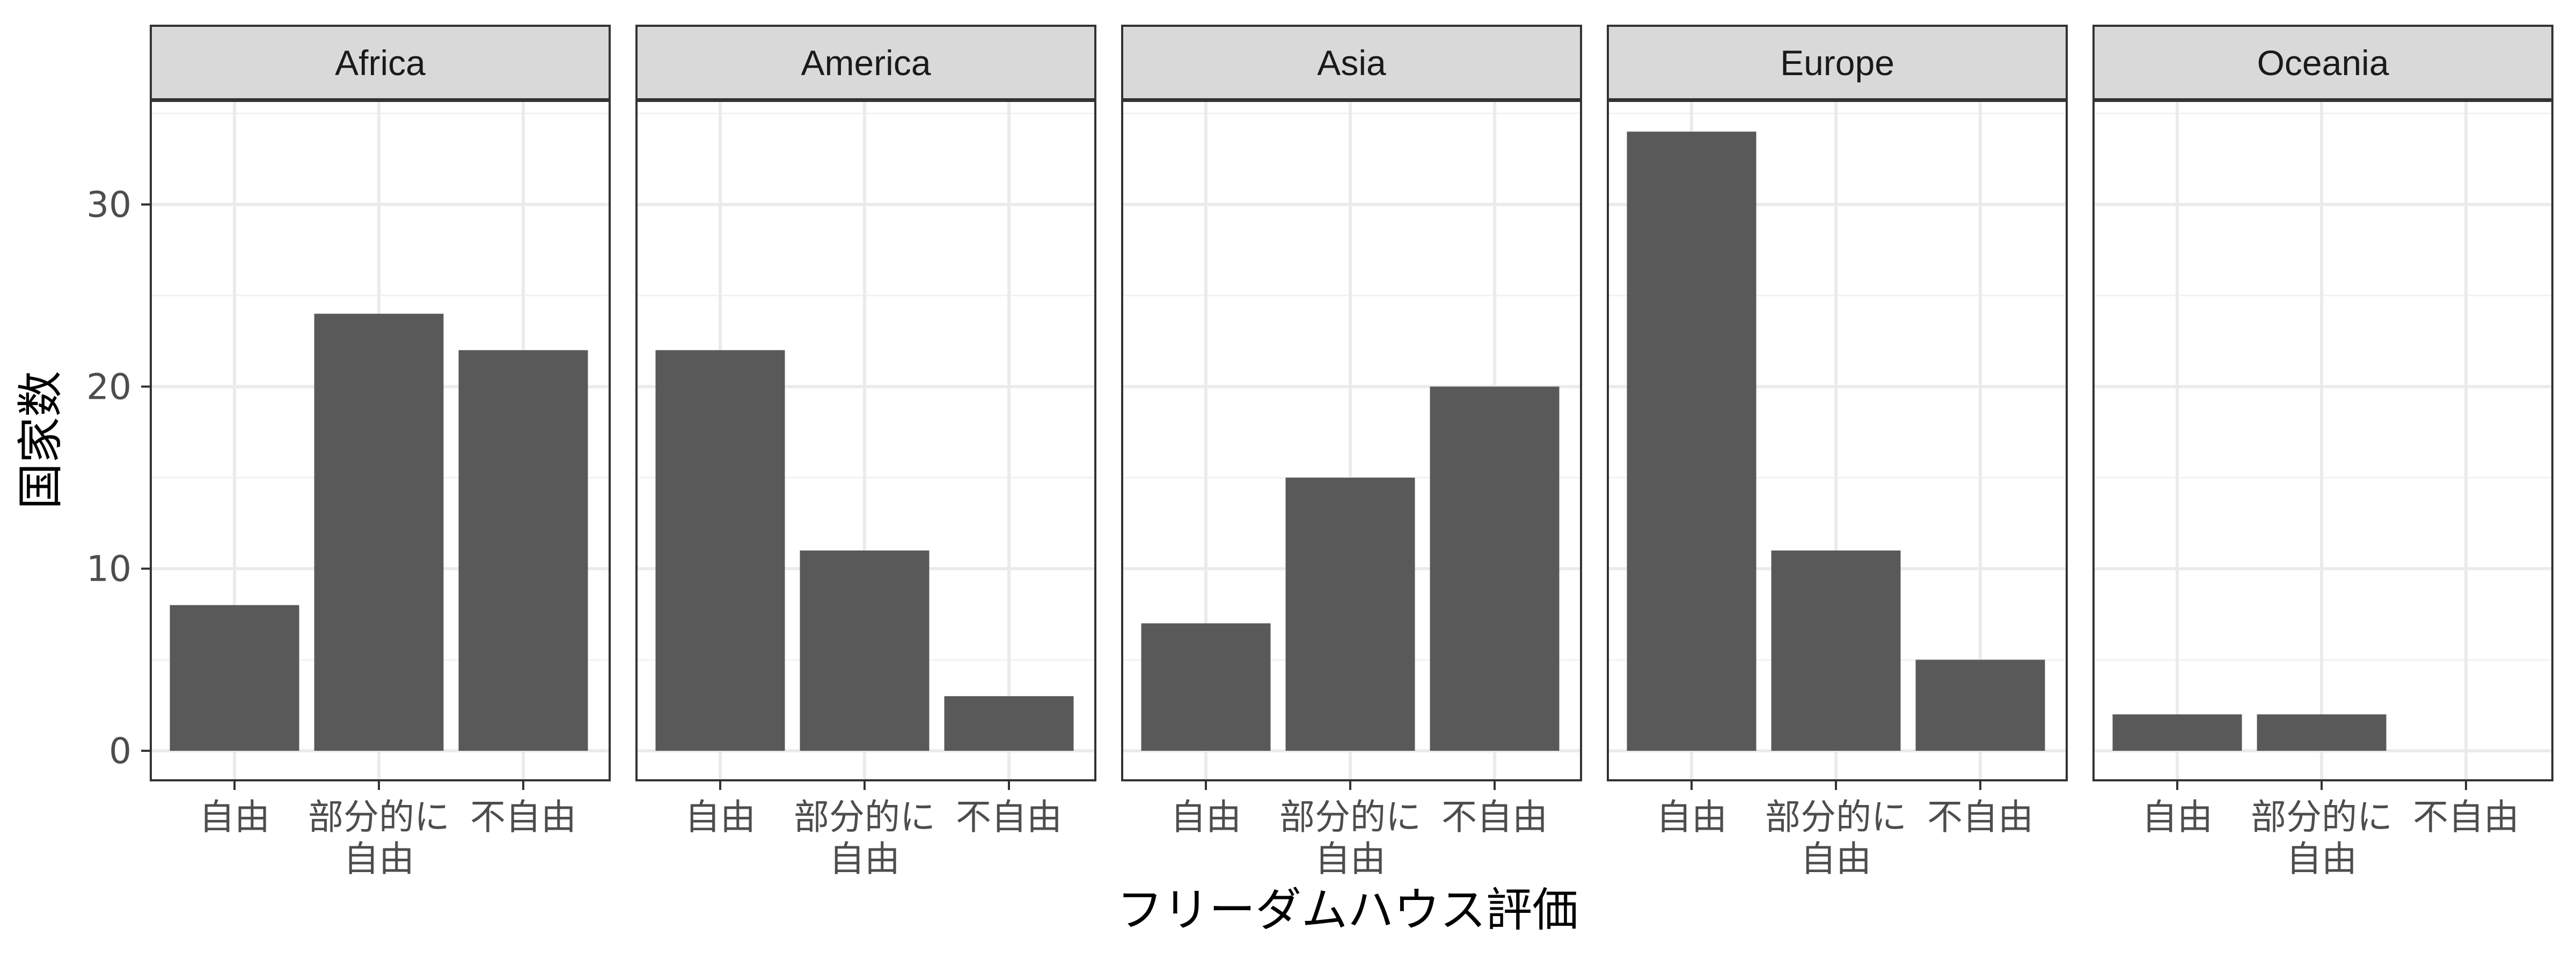 This screenshot has width=2576, height=966. I want to click on y-tick-label: 10, so click(108, 569).